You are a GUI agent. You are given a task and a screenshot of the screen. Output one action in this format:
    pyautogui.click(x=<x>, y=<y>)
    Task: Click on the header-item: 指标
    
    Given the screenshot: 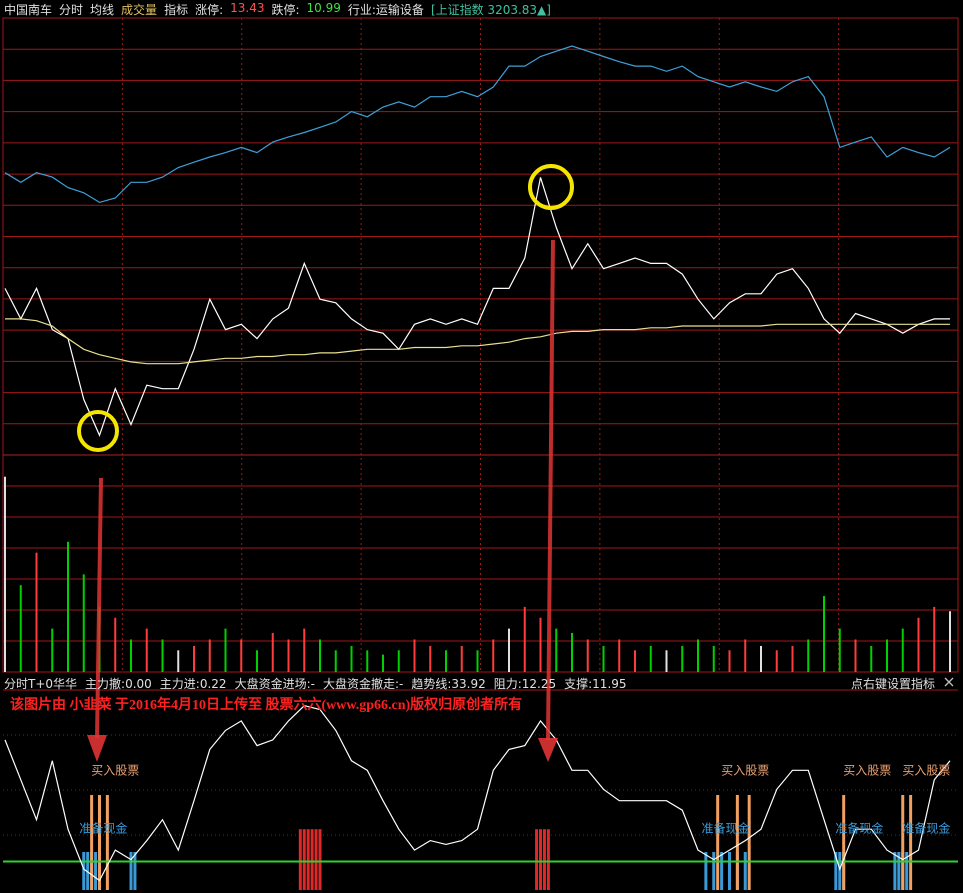 What is the action you would take?
    pyautogui.click(x=176, y=10)
    